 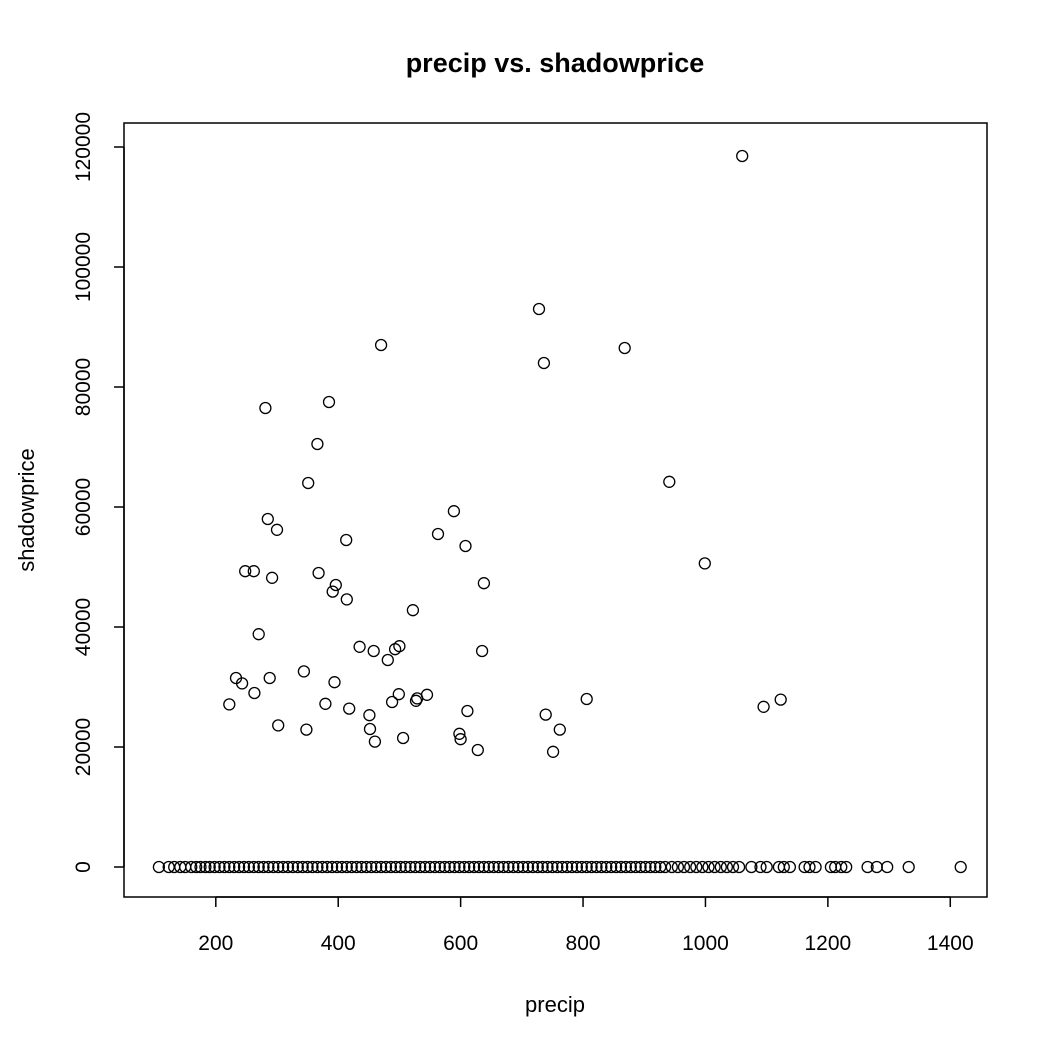 What do you see at coordinates (555, 1004) in the screenshot?
I see `x-axis-label: precip` at bounding box center [555, 1004].